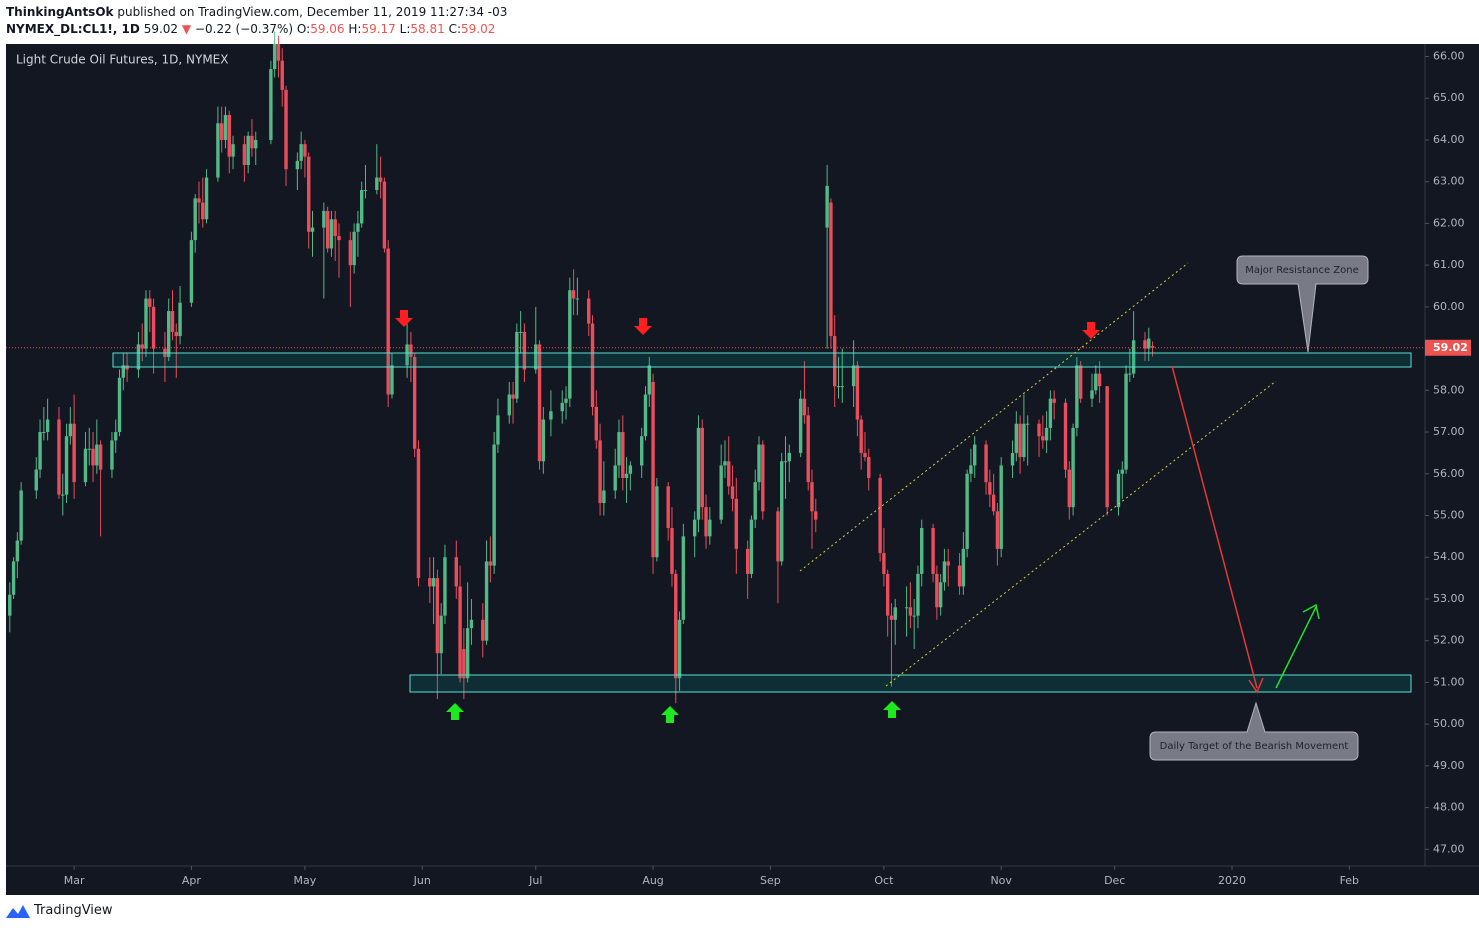  I want to click on annotation: Daily Target of the Bearish Movement, so click(1254, 746).